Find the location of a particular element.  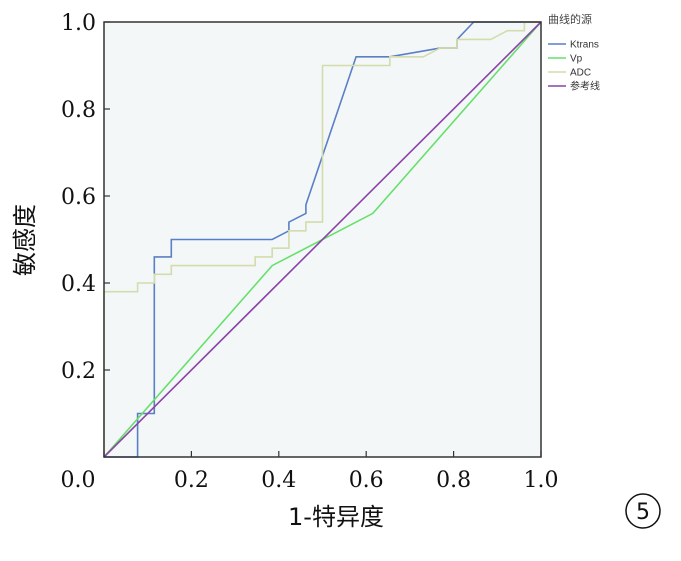

series-reference-legend-label: 参考线 is located at coordinates (585, 86).